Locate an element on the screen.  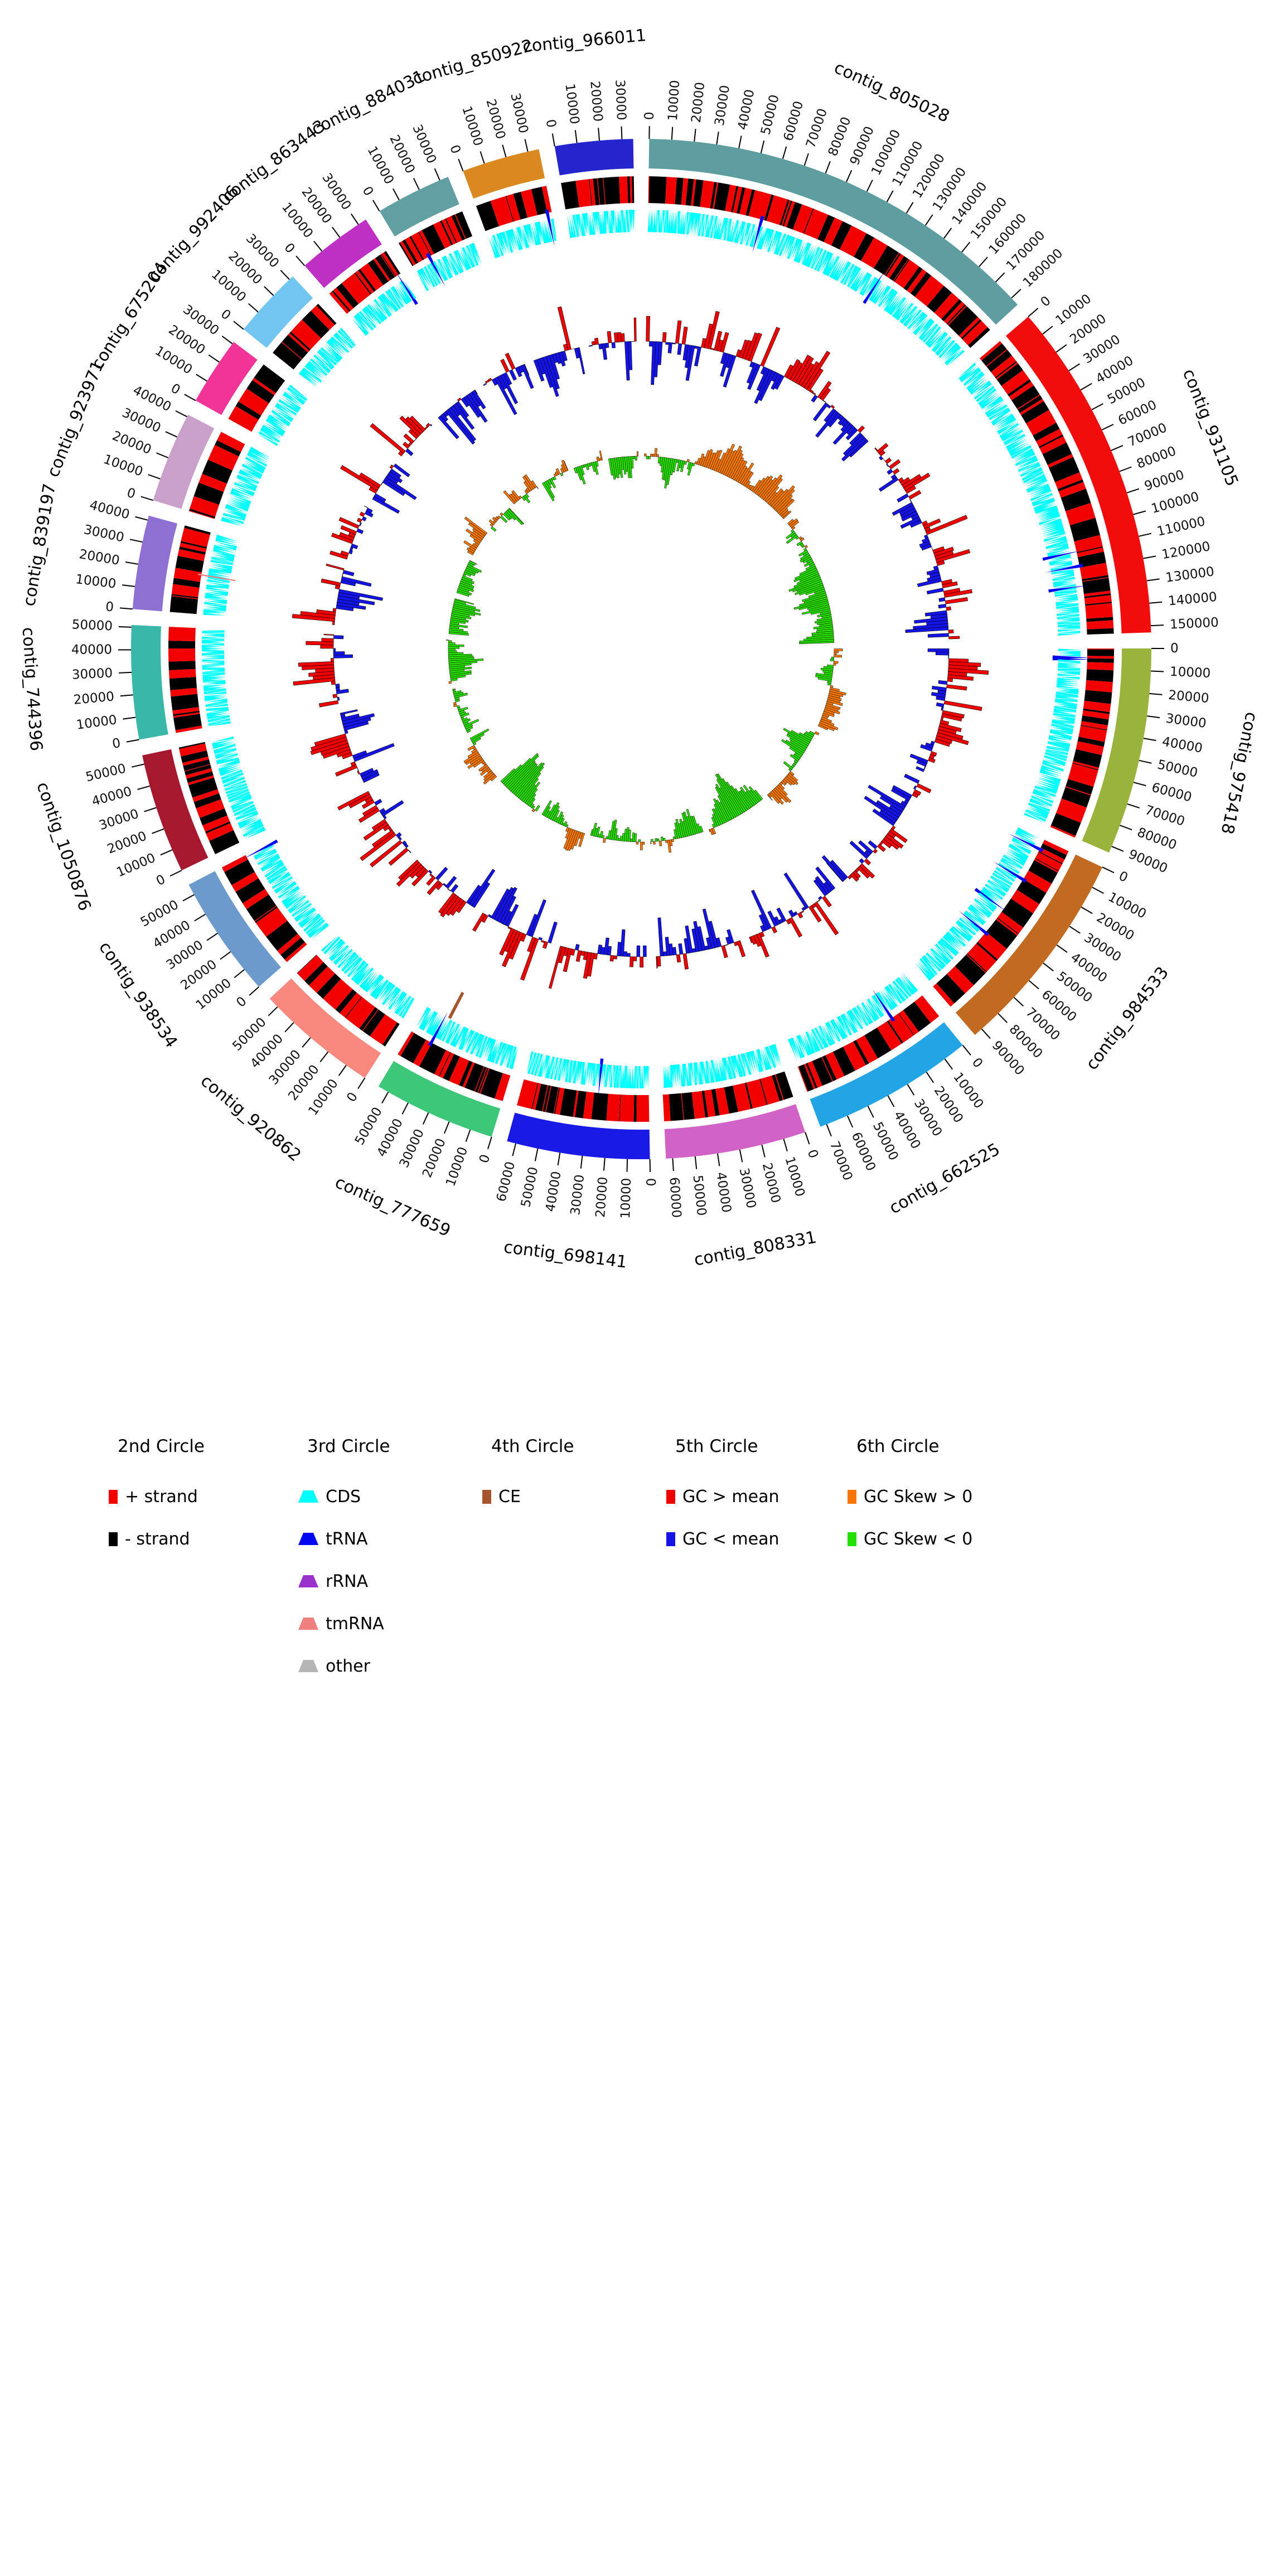
svg-text: 80000 is located at coordinates (1157, 839).